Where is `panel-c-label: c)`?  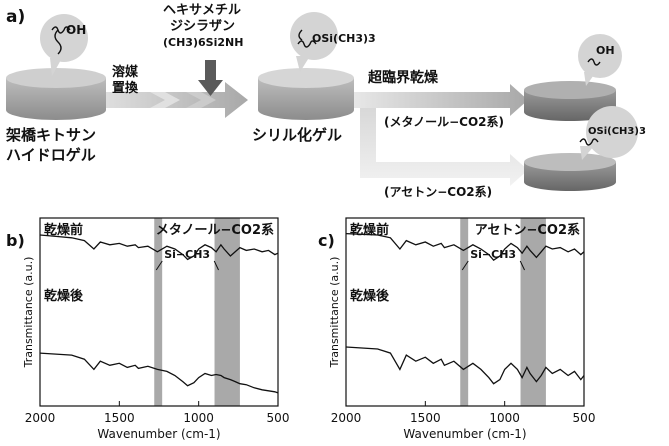 panel-c-label: c) is located at coordinates (326, 240).